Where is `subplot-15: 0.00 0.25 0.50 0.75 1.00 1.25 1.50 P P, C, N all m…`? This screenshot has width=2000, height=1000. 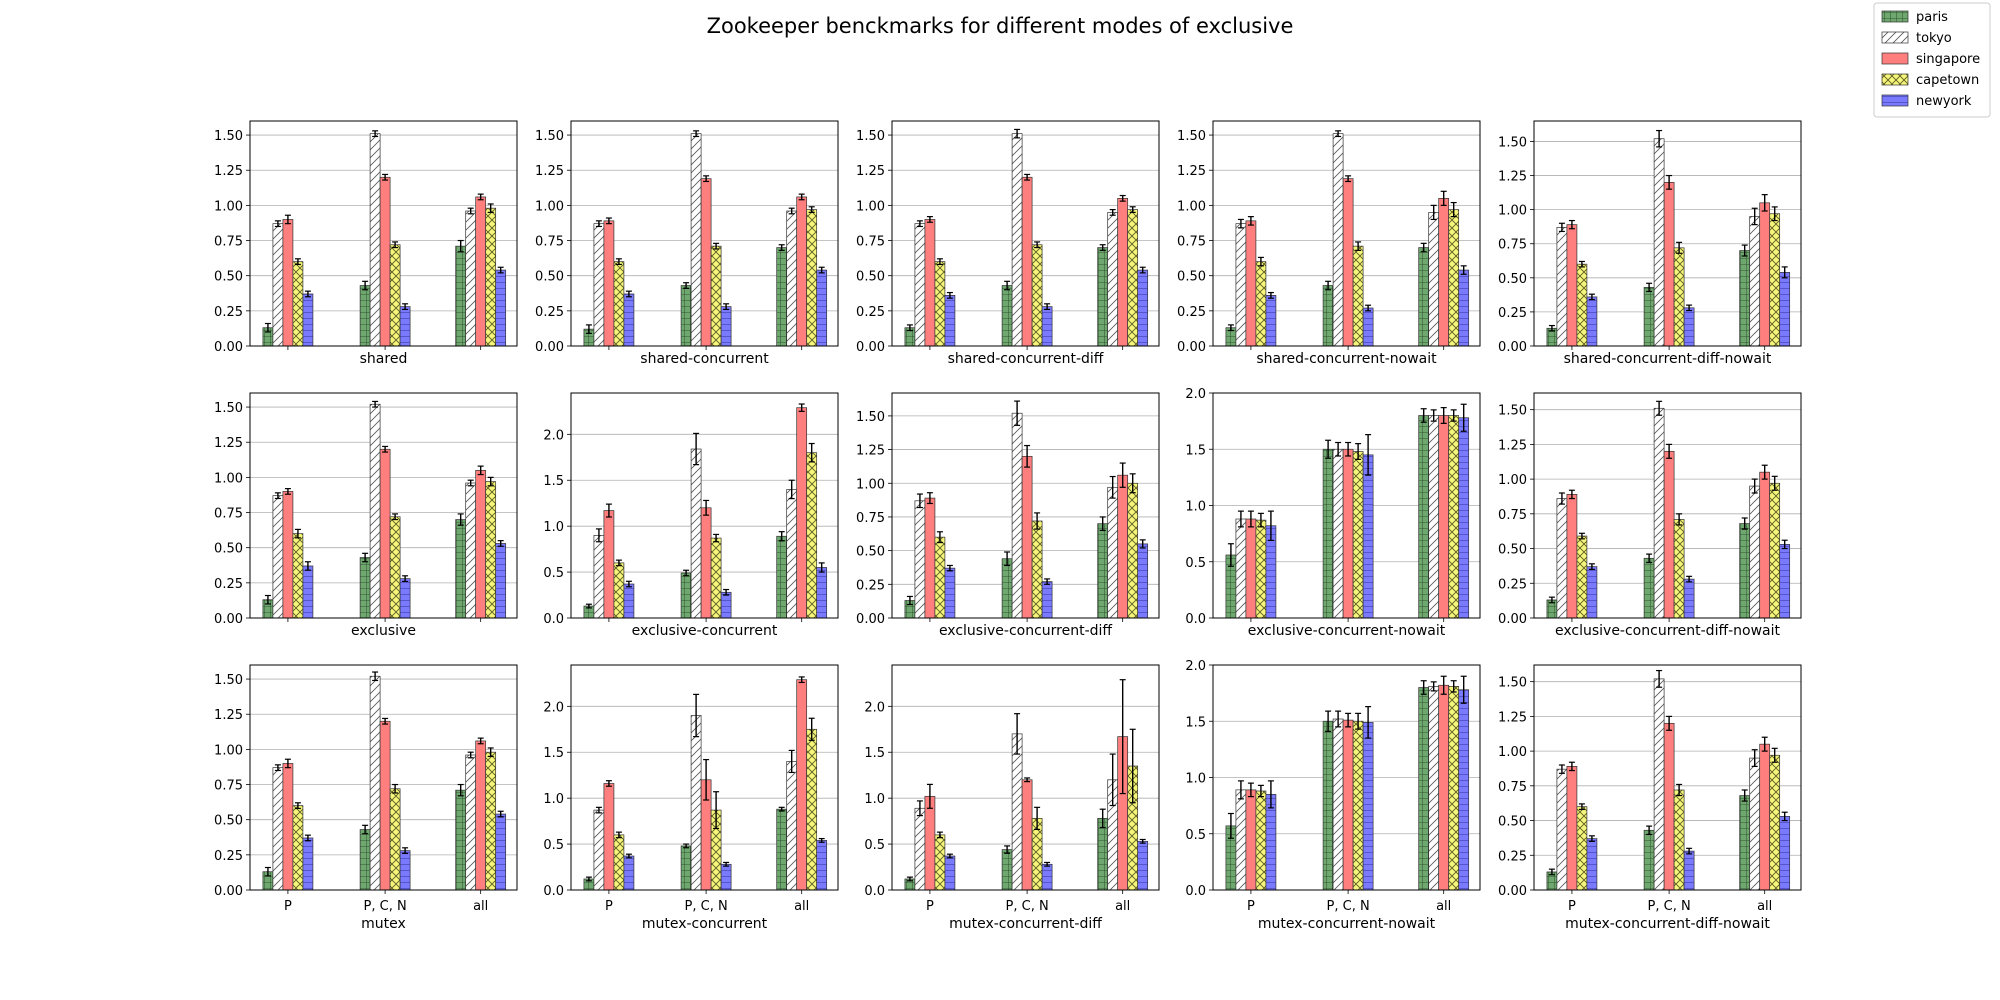 subplot-15: 0.00 0.25 0.50 0.75 1.00 1.25 1.50 P P, C, N all m… is located at coordinates (1650, 798).